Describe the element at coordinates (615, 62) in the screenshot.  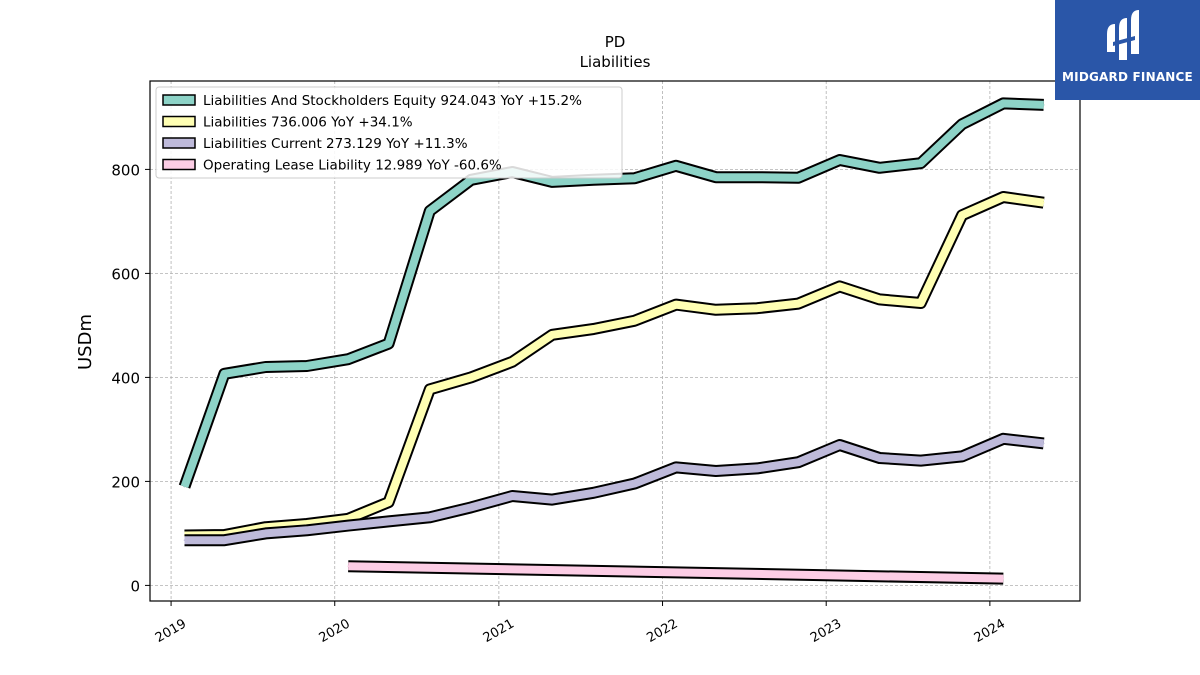
I see `chart-subtitle: Liabilities` at that location.